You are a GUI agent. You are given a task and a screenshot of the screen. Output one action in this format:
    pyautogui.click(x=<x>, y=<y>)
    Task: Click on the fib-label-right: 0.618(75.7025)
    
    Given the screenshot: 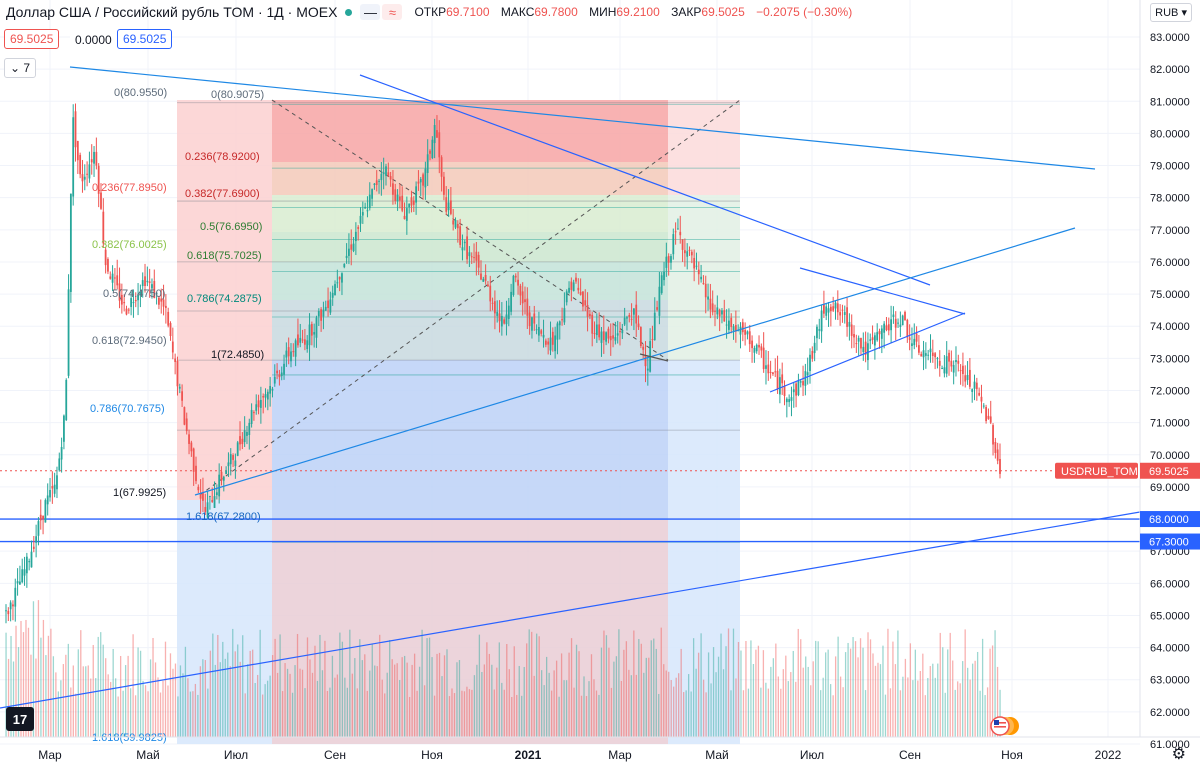 What is the action you would take?
    pyautogui.click(x=224, y=256)
    